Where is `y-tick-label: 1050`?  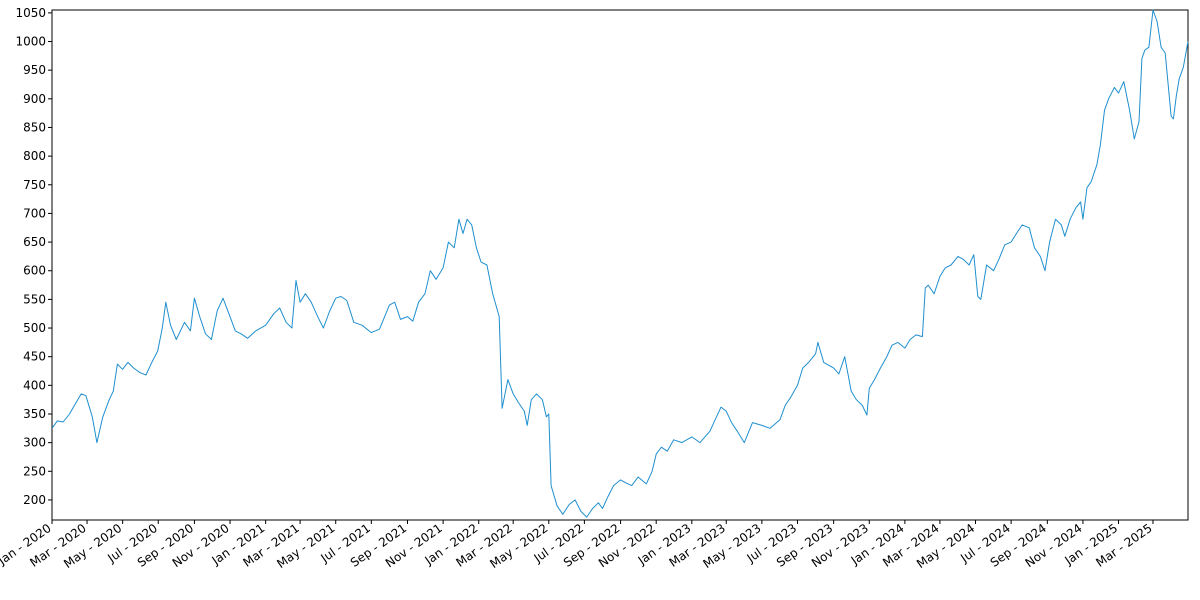
y-tick-label: 1050 is located at coordinates (30, 13).